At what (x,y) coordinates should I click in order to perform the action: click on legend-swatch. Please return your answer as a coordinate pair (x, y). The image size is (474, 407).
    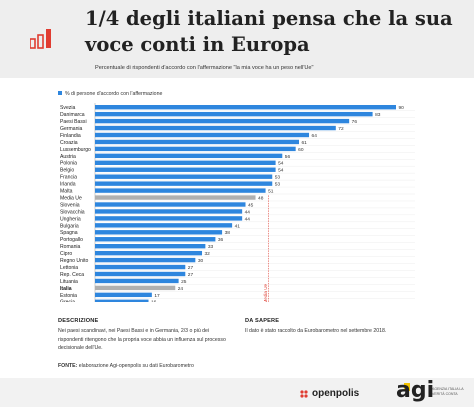
    Looking at the image, I should click on (60, 93).